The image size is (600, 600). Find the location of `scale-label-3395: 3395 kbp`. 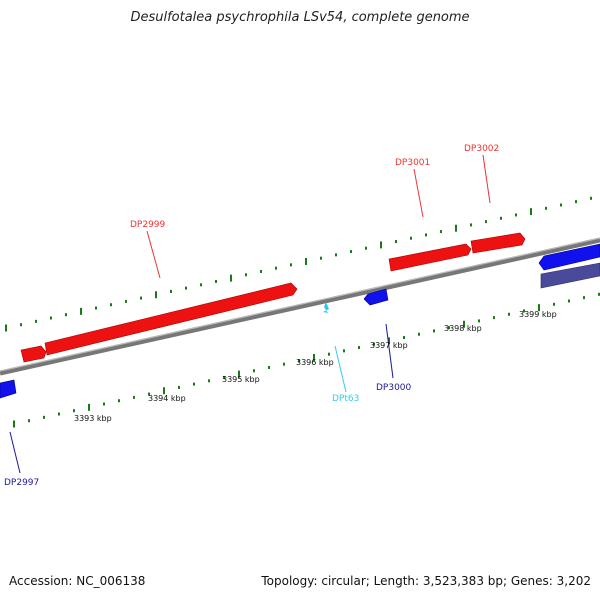

scale-label-3395: 3395 kbp is located at coordinates (241, 379).